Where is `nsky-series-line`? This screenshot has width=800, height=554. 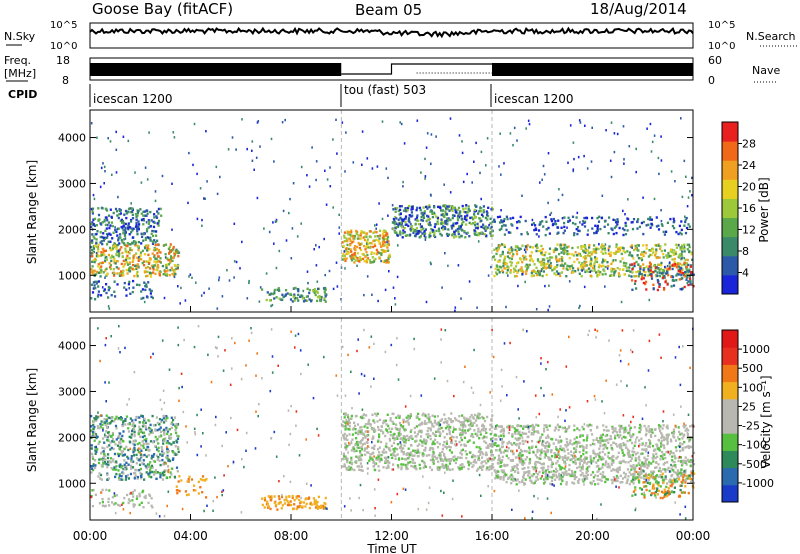
nsky-series-line is located at coordinates (391, 32).